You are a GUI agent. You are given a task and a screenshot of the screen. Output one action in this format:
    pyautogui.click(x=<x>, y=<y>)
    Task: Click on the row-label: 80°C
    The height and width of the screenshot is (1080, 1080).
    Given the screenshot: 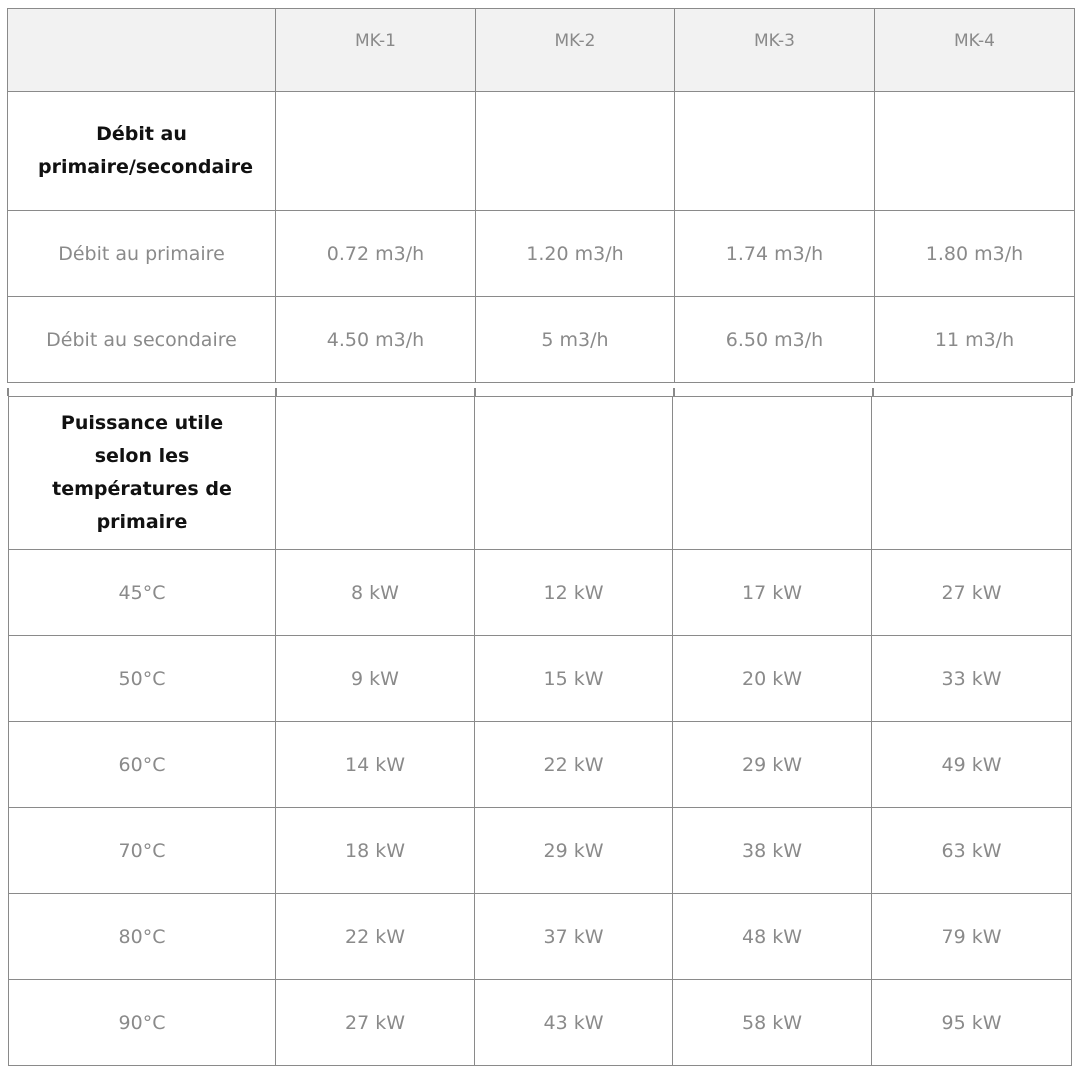 What is the action you would take?
    pyautogui.click(x=142, y=936)
    